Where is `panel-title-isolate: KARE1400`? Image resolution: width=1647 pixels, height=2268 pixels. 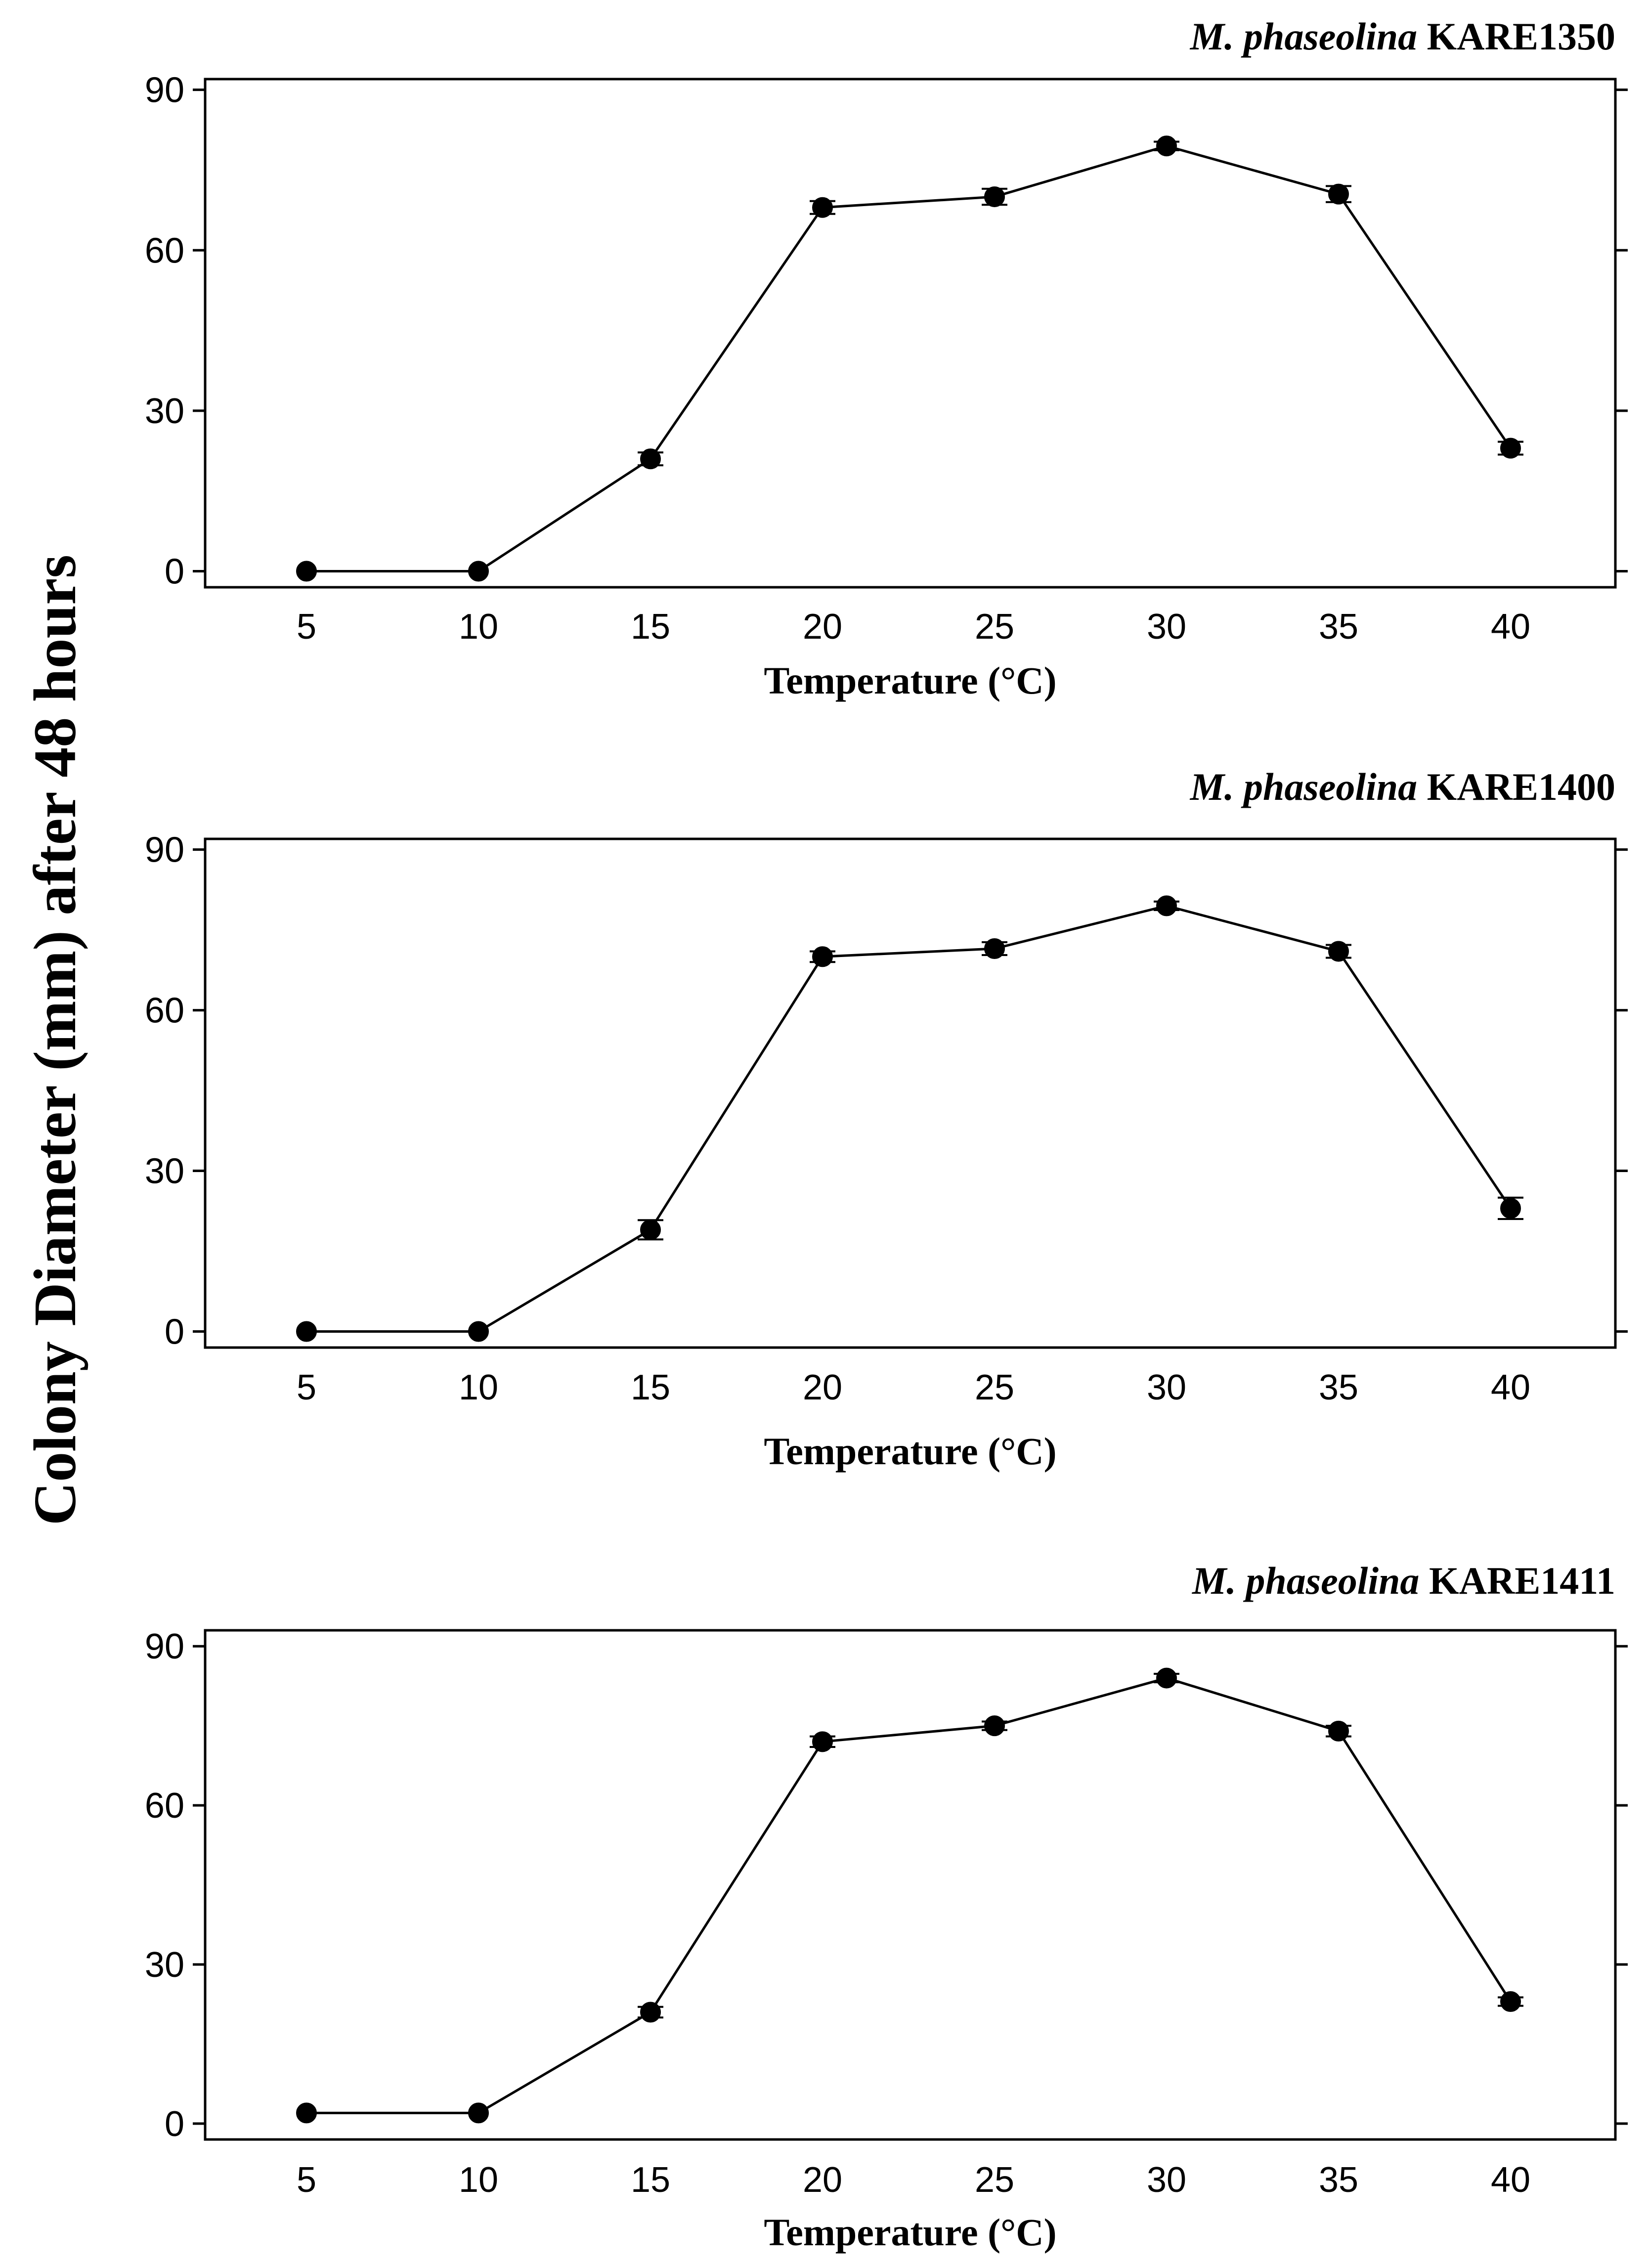
panel-title-isolate: KARE1400 is located at coordinates (1516, 787).